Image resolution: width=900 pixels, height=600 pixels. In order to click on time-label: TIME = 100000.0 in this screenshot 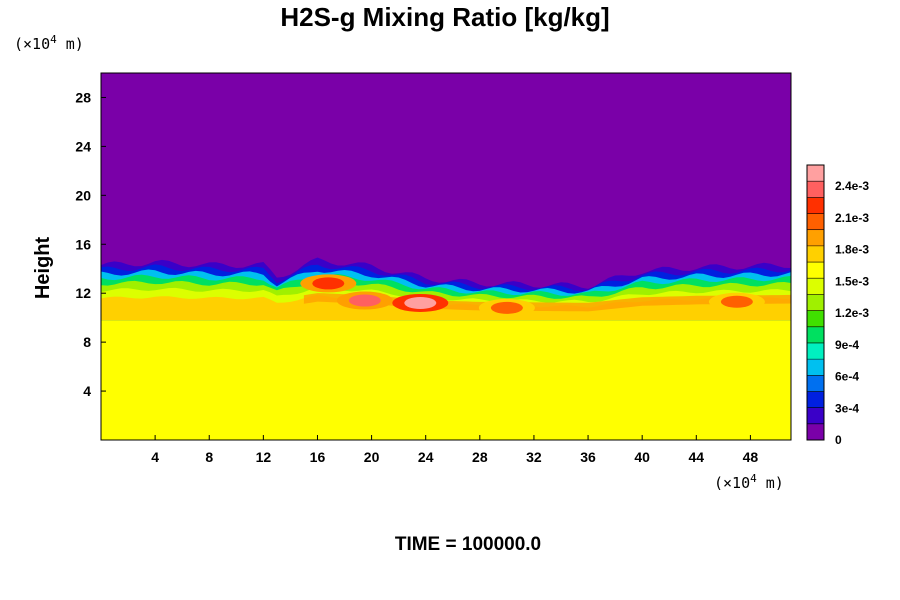, I will do `click(468, 544)`.